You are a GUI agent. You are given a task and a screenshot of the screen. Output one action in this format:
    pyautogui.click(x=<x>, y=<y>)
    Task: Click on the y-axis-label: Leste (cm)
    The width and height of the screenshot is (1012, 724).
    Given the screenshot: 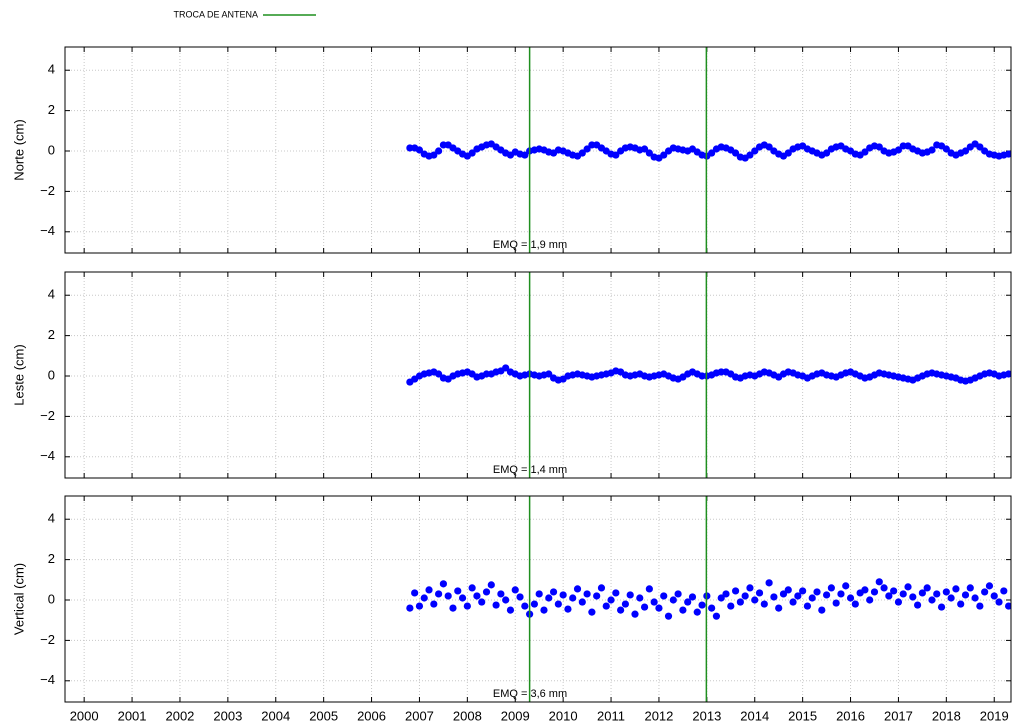 What is the action you would take?
    pyautogui.click(x=18, y=374)
    